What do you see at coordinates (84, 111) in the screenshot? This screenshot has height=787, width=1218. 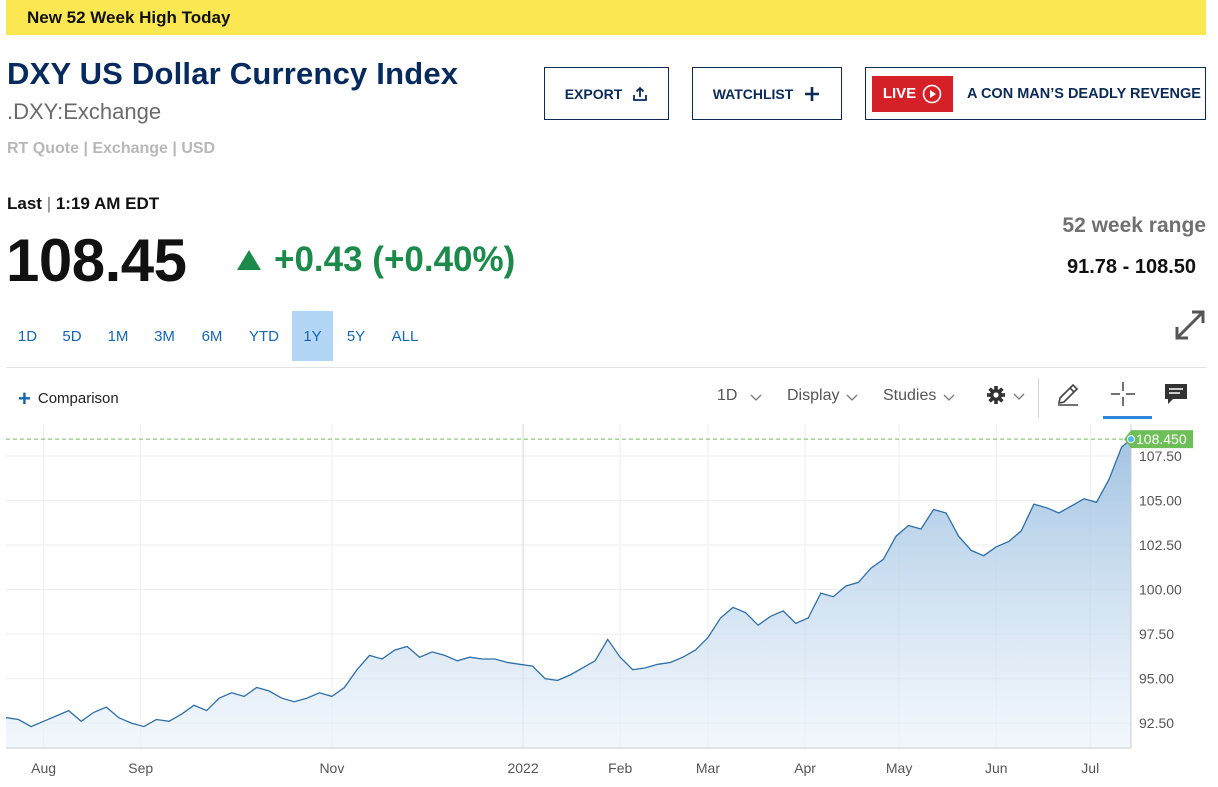 I see `symbol-label: .DXY:Exchange` at bounding box center [84, 111].